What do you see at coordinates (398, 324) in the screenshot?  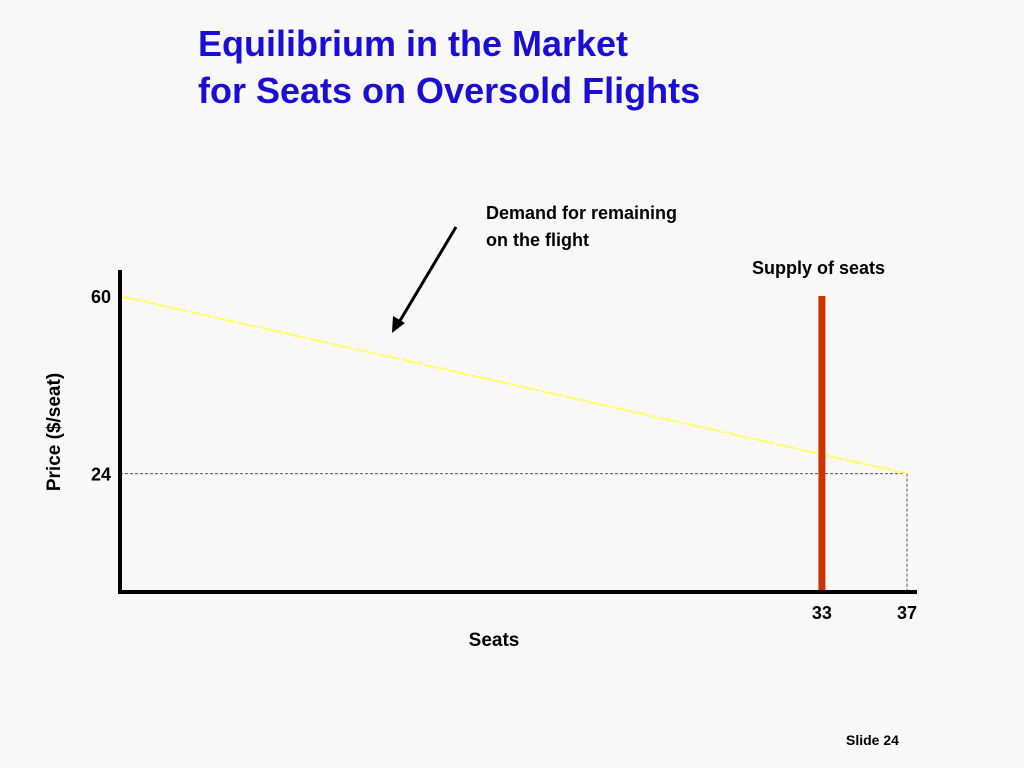 I see `demand-annotation-arrow-head` at bounding box center [398, 324].